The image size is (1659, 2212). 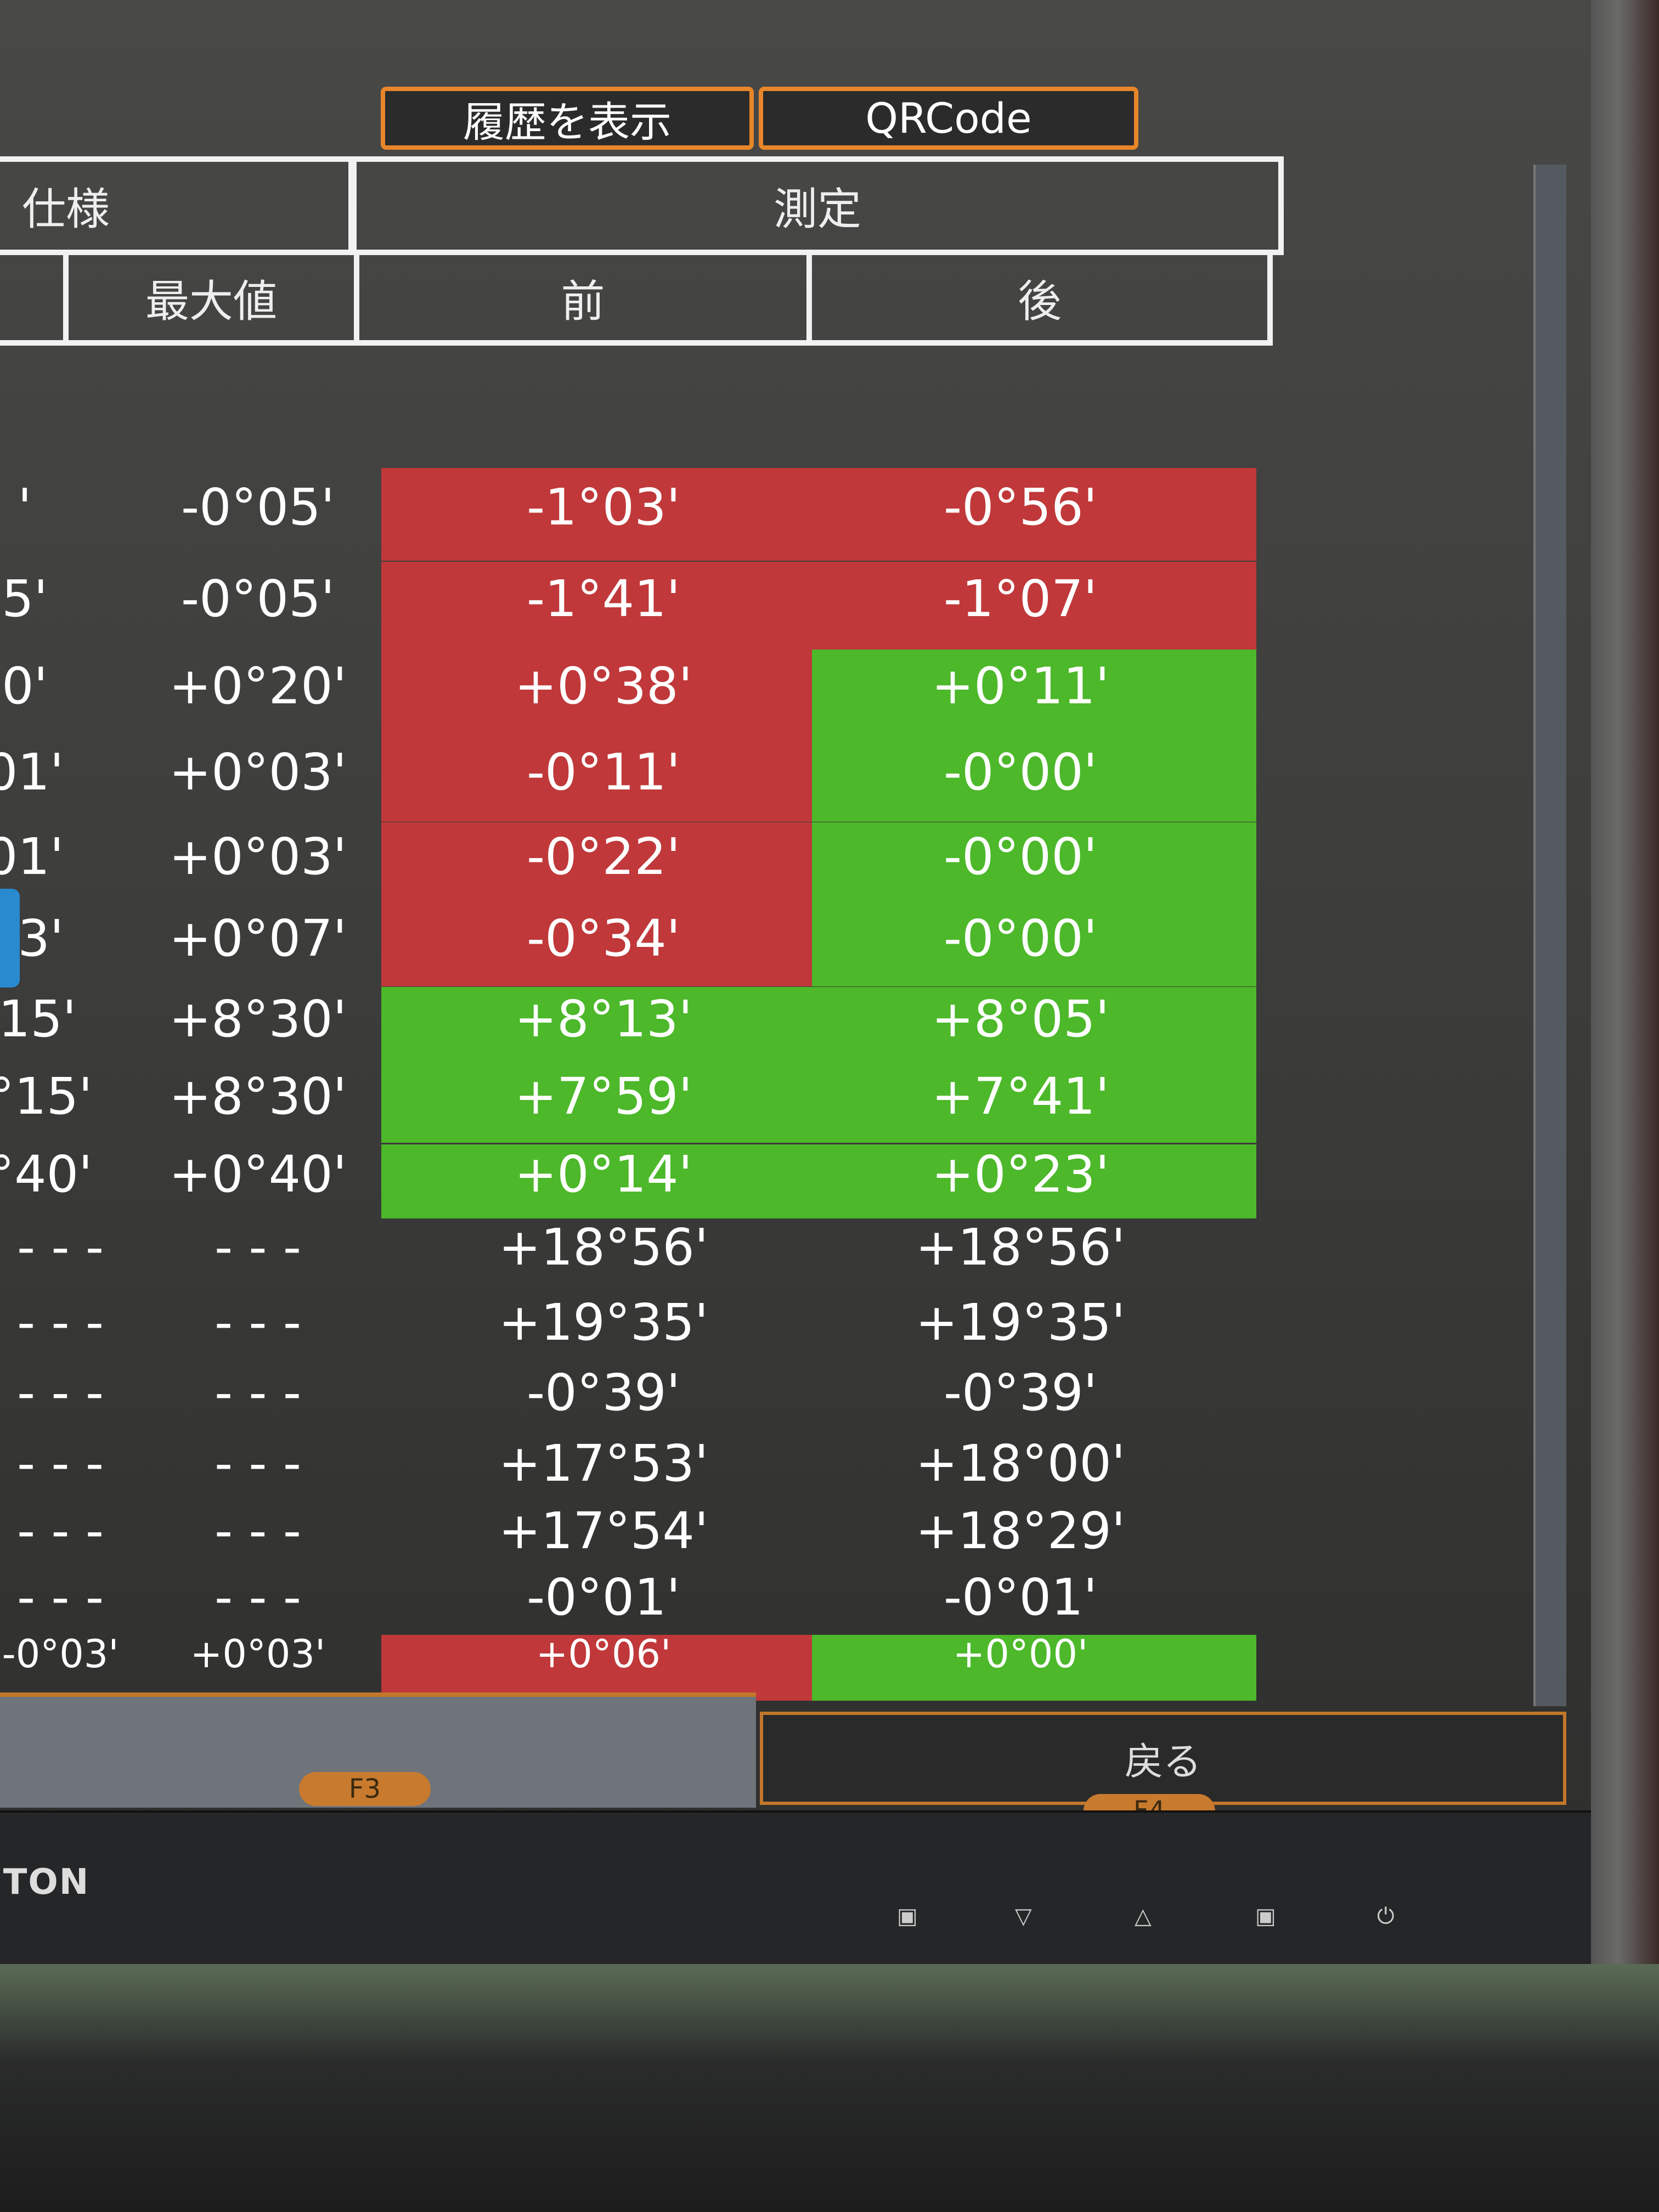 I want to click on max-value: +0°40', so click(x=258, y=1174).